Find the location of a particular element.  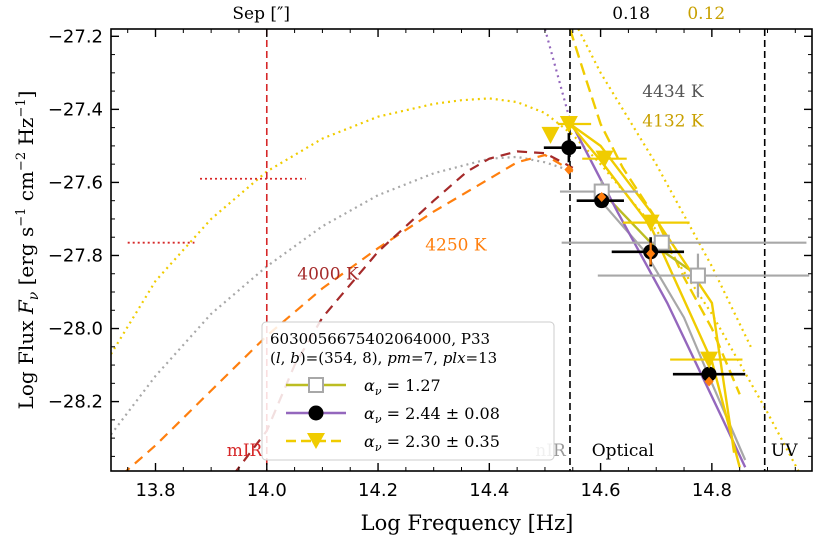

band-label: Optical is located at coordinates (623, 451).